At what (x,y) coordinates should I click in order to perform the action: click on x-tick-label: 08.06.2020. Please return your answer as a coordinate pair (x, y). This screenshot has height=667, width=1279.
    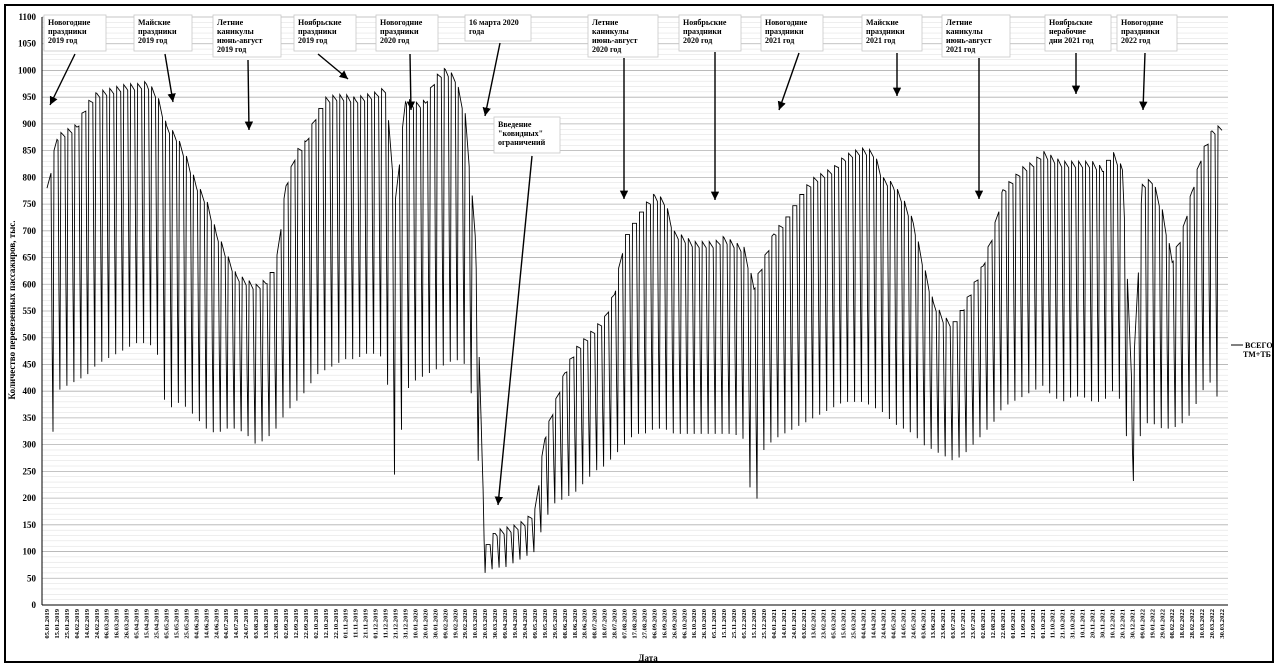
    Looking at the image, I should click on (565, 623).